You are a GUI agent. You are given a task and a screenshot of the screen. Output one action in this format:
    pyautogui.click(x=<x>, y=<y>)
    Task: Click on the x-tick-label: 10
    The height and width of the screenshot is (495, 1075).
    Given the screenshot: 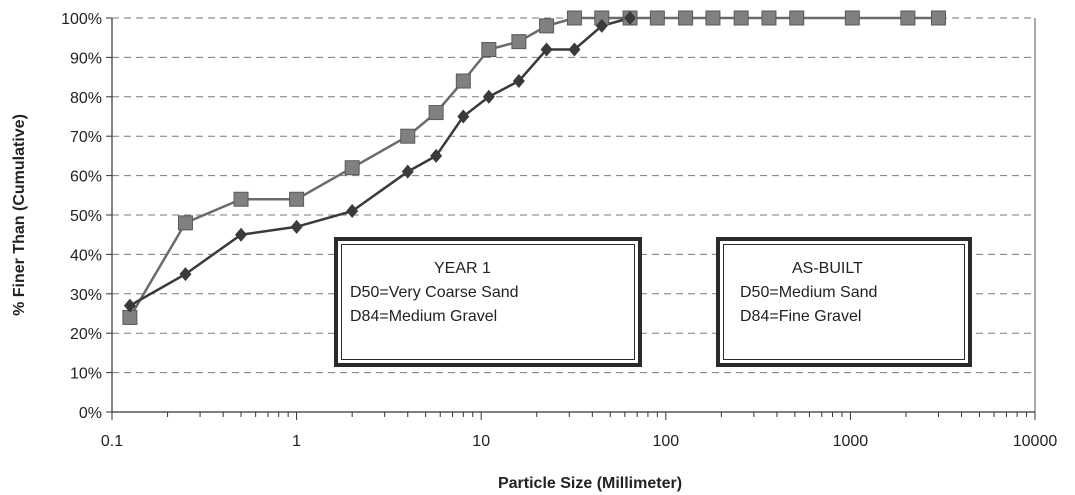 What is the action you would take?
    pyautogui.click(x=481, y=441)
    